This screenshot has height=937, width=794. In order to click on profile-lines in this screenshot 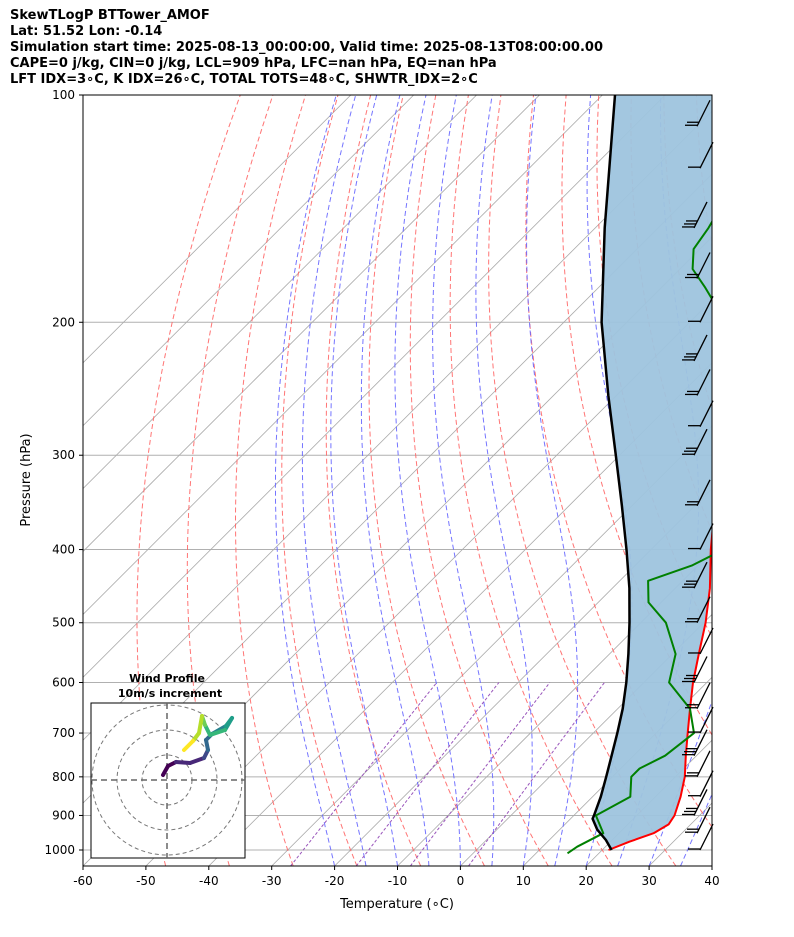, I will do `click(639, 475)`.